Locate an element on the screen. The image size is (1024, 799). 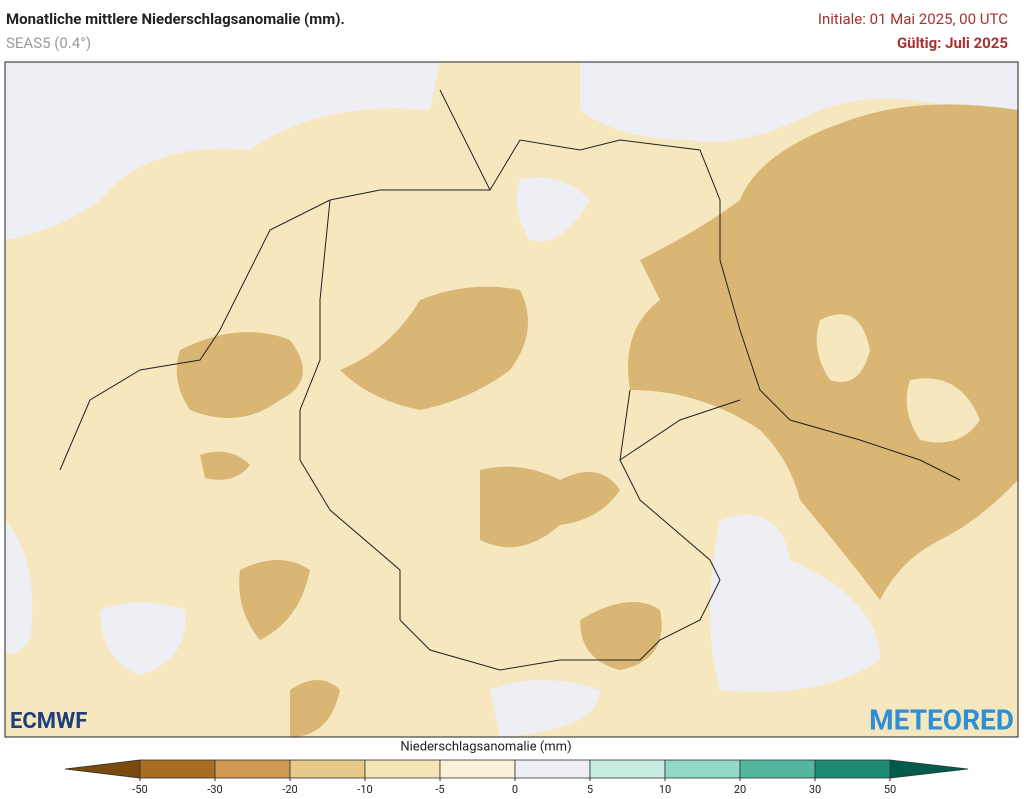
subtitle: SEAS5 (0.4°) is located at coordinates (48, 43).